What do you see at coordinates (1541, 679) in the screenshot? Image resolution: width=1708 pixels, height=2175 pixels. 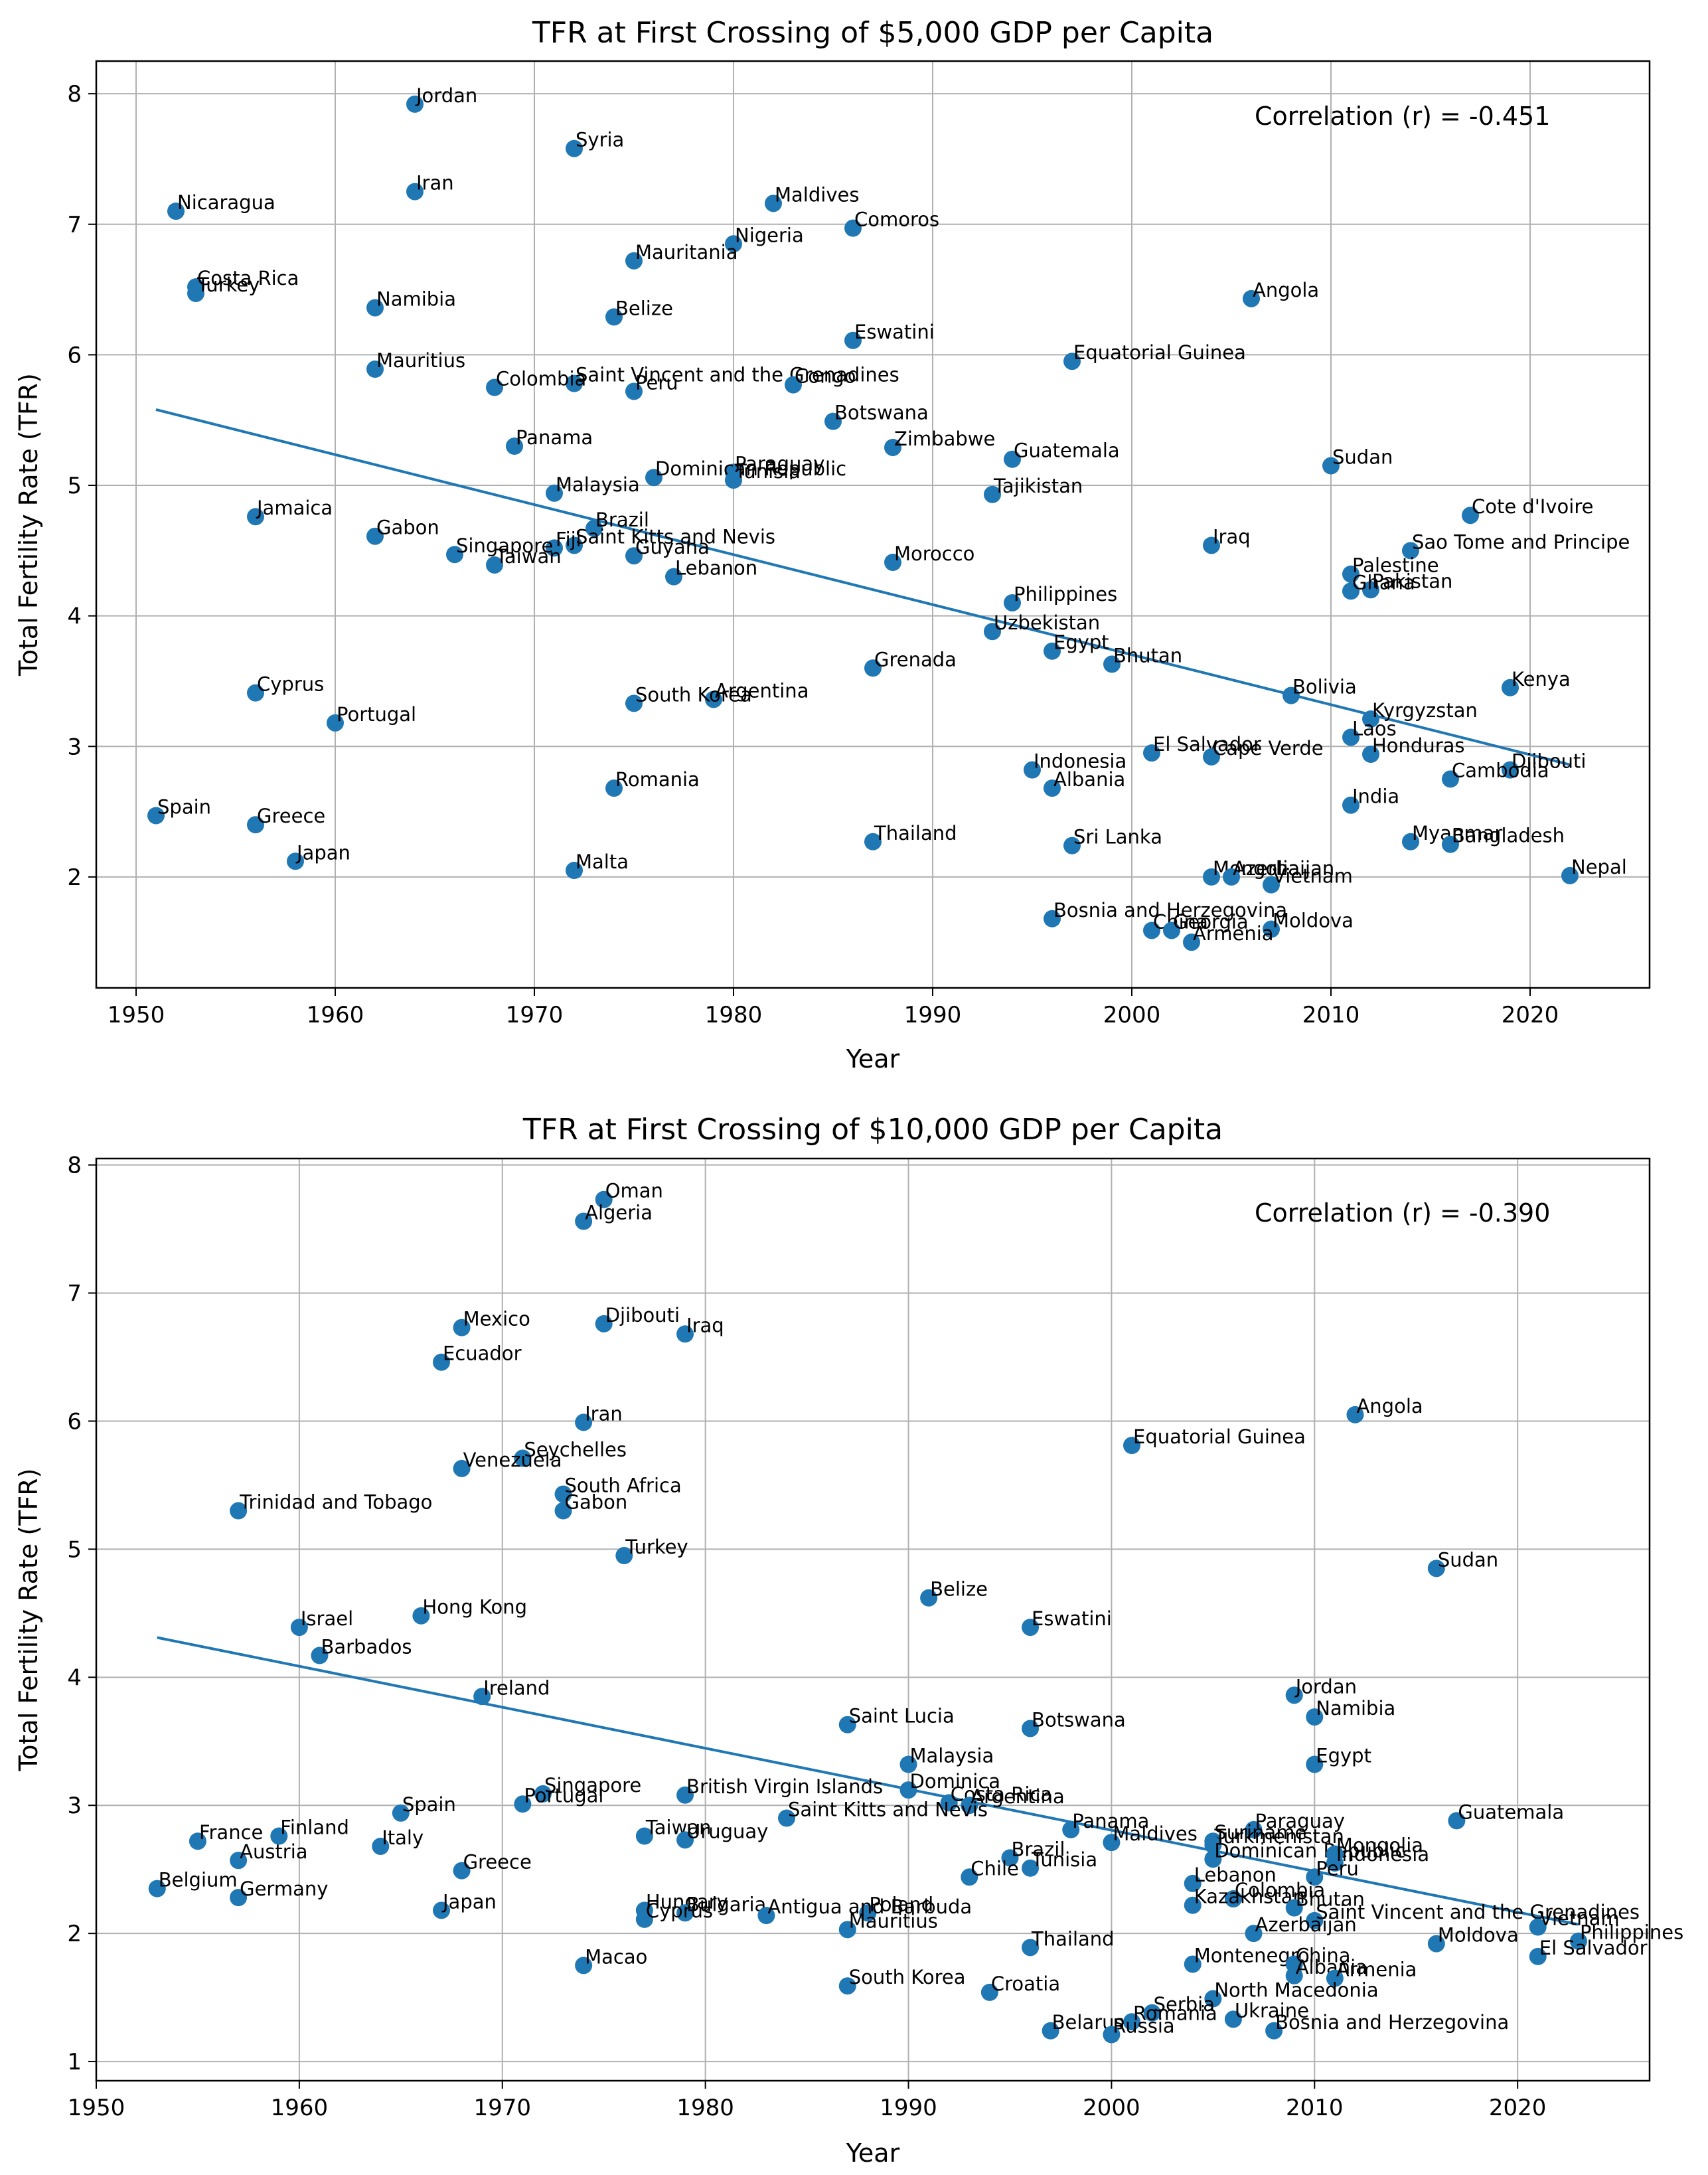 I see `point-label: Kenya` at bounding box center [1541, 679].